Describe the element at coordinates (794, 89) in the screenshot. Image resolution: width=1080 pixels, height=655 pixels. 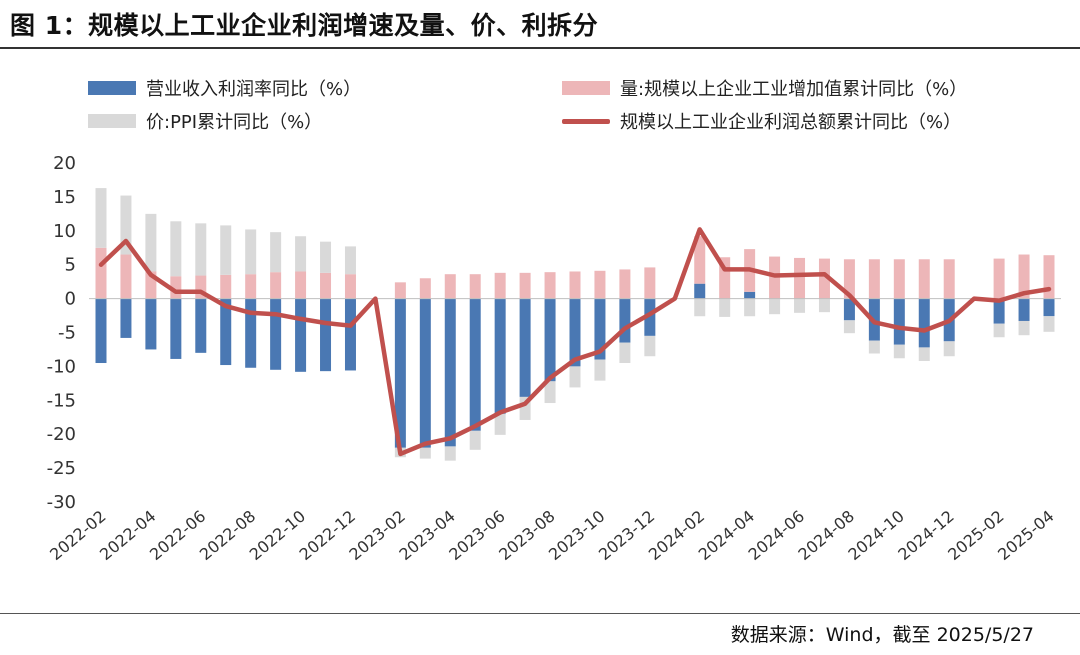
I see `legend-label-volume: 量:规模以上企业工业增加值累计同比（%）` at that location.